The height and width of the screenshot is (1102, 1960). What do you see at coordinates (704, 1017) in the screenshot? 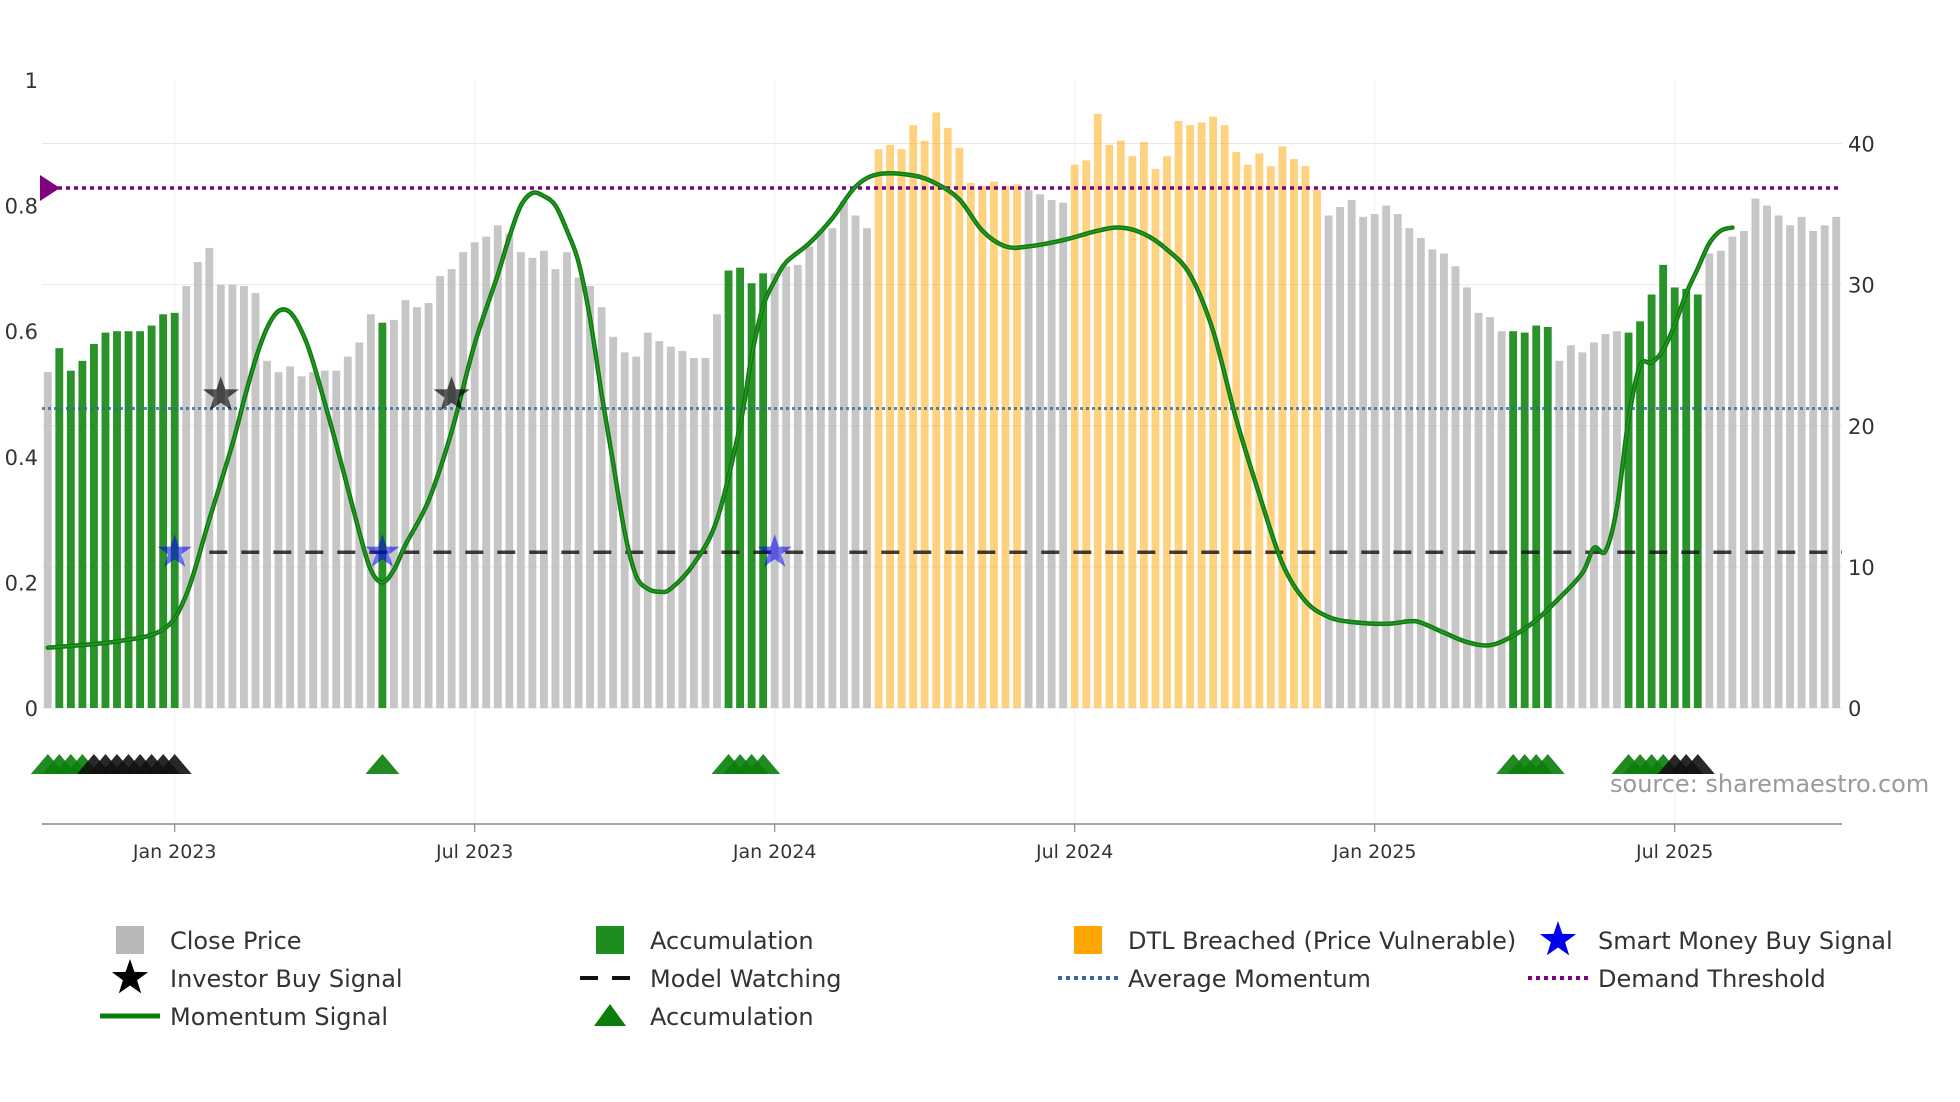
I see `legend-item-accumulation_marker: Accumulation` at bounding box center [704, 1017].